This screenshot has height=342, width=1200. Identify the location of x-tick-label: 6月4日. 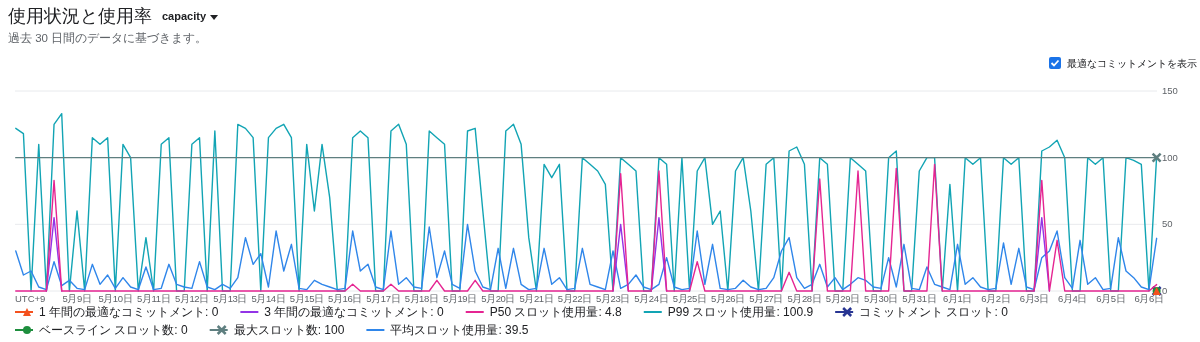
(1072, 298).